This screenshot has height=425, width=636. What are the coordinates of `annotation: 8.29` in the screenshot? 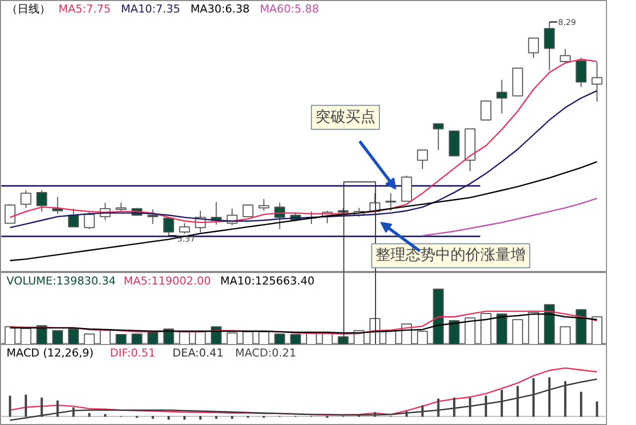 It's located at (567, 22).